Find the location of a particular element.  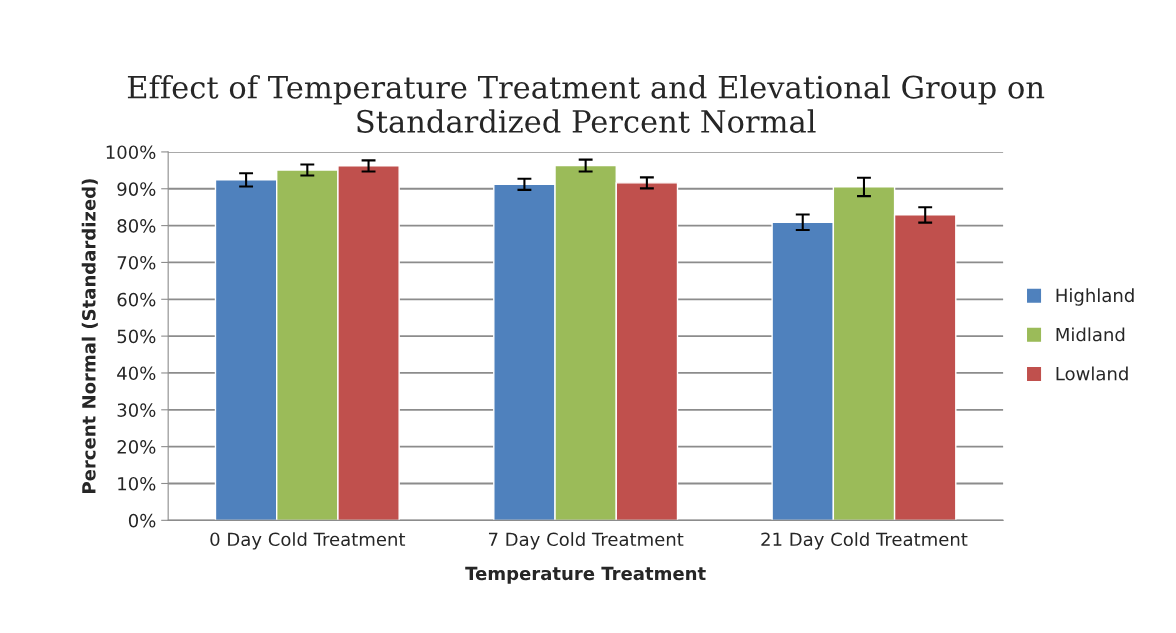

legend-label: Midland is located at coordinates (1090, 334).